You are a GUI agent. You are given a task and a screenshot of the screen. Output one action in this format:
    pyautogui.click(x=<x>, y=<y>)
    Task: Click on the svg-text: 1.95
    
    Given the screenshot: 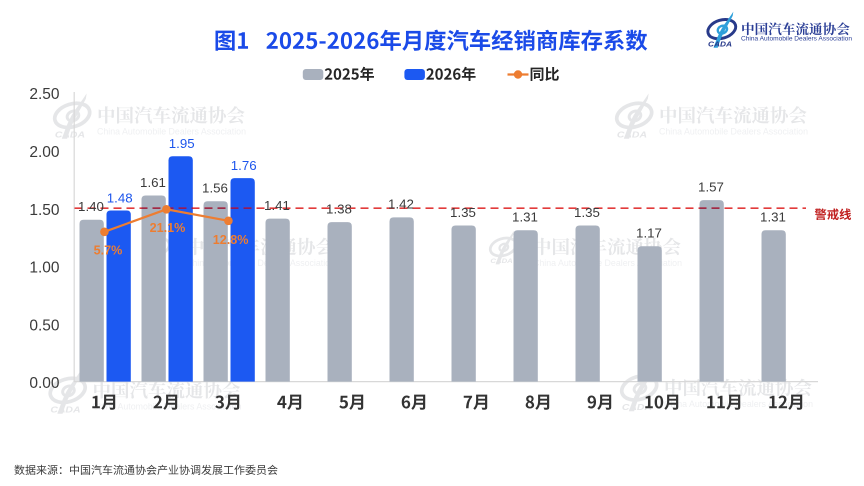 What is the action you would take?
    pyautogui.click(x=182, y=143)
    